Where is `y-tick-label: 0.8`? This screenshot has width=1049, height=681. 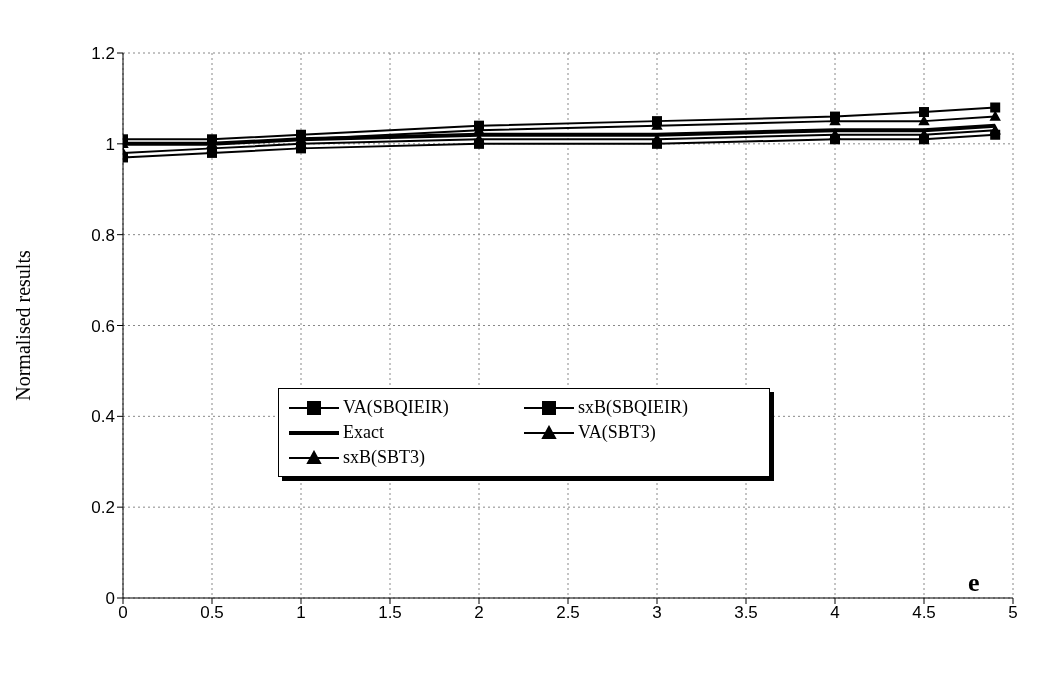
y-tick-label: 0.8 is located at coordinates (103, 235).